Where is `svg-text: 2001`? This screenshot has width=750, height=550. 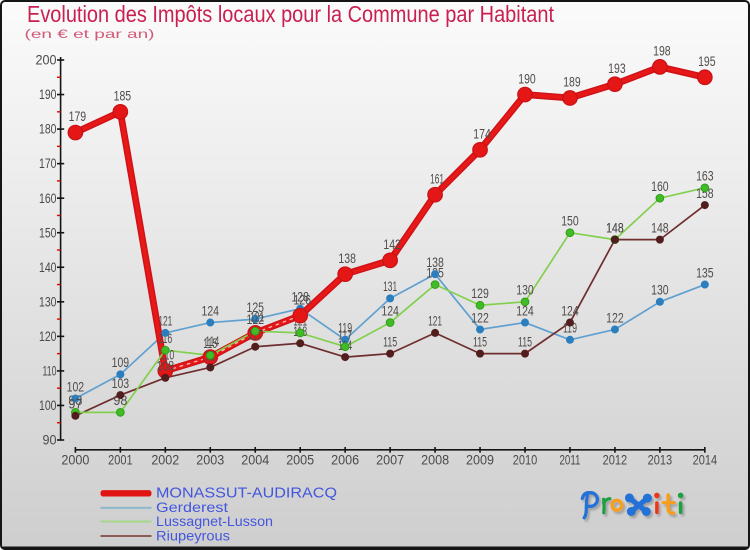
svg-text: 2001 is located at coordinates (120, 460).